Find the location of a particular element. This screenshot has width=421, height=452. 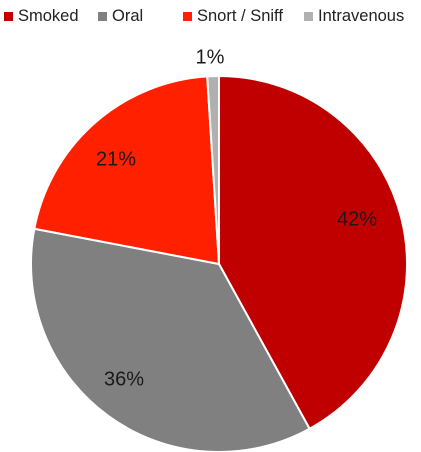

data-label-intravenous: 1% is located at coordinates (210, 57).